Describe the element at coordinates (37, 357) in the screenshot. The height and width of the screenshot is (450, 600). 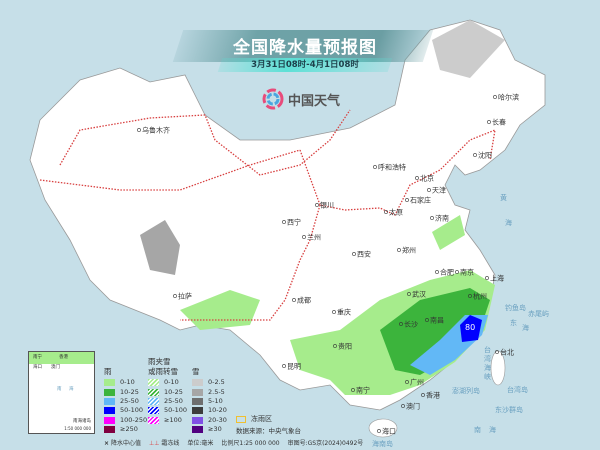
I see `inset-city: 南宁` at that location.